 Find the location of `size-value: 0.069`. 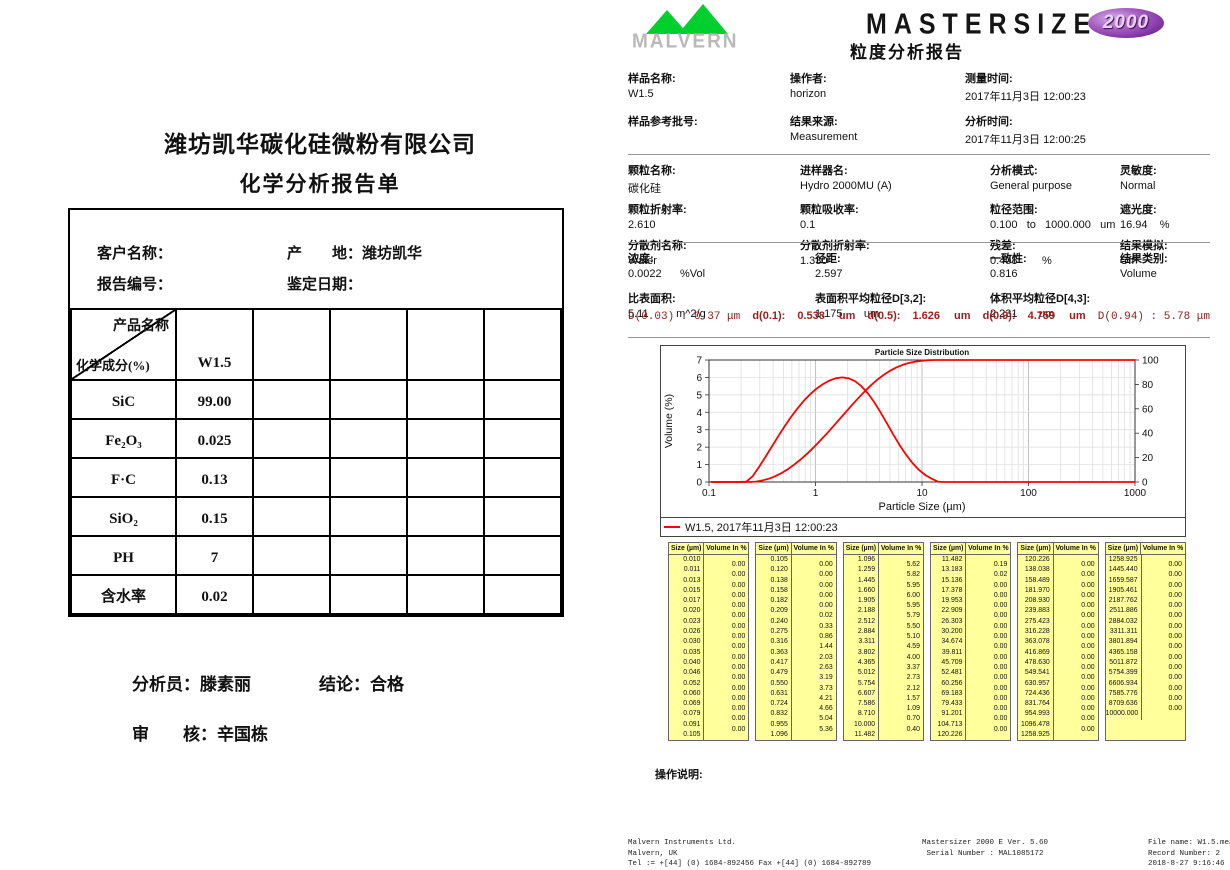

size-value: 0.069 is located at coordinates (692, 704).